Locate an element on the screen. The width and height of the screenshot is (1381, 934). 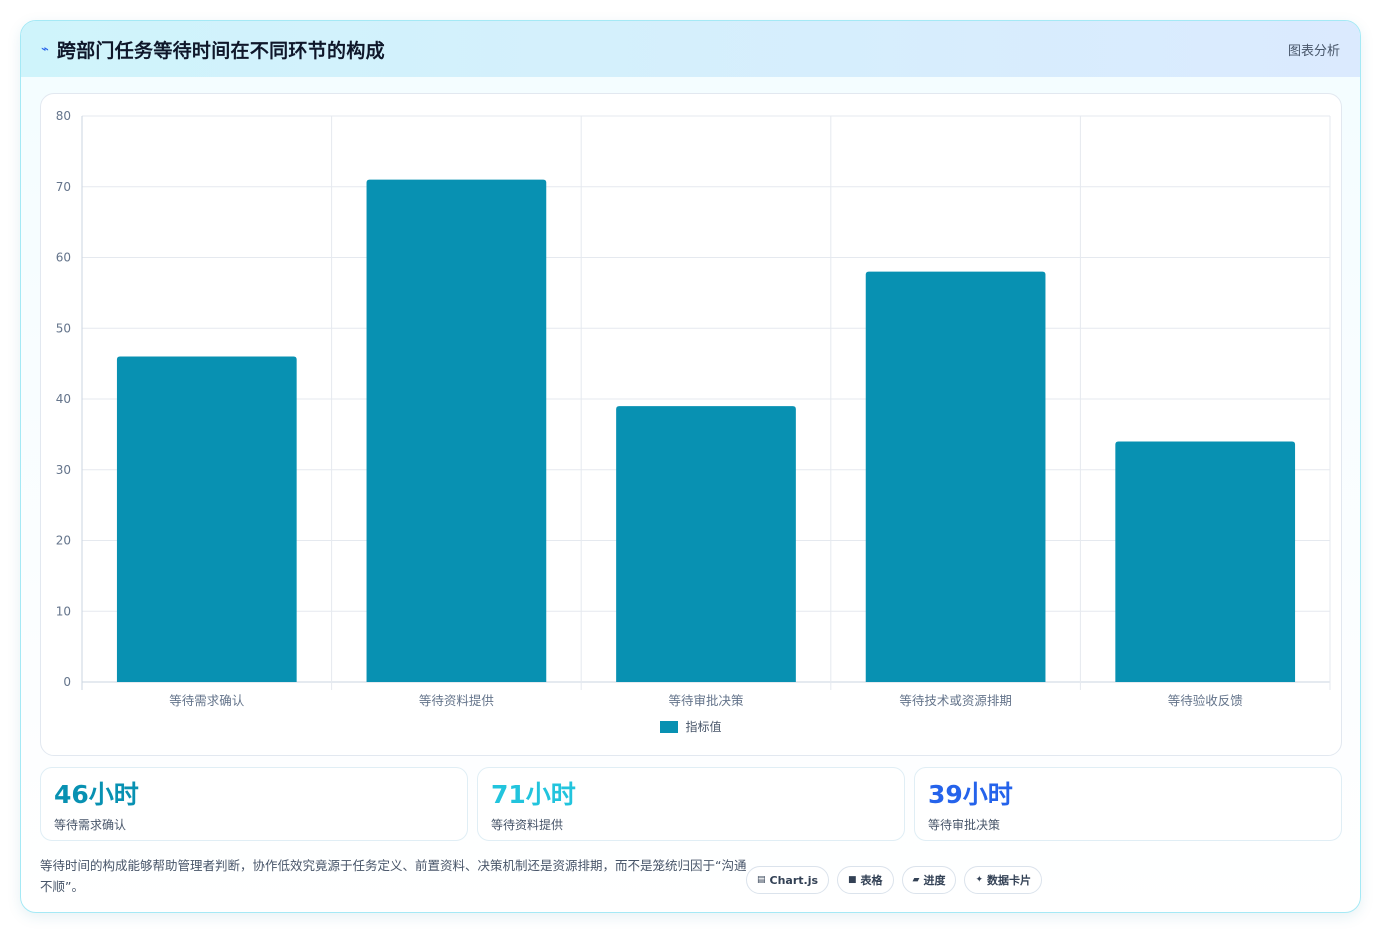
legend-label: 指标值 is located at coordinates (703, 727).